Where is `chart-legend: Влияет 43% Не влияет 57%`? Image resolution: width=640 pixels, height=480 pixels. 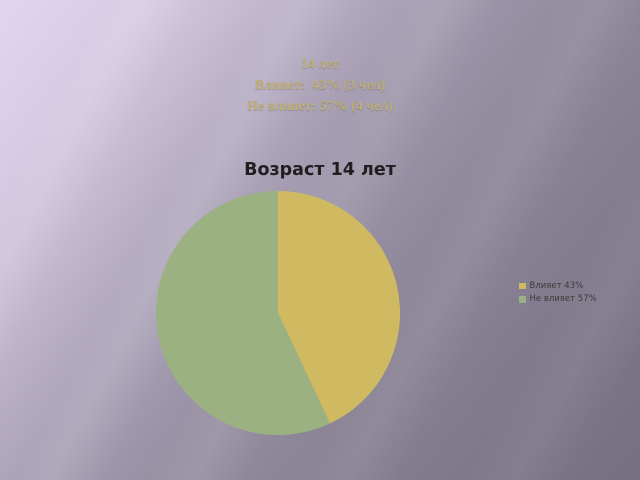 chart-legend: Влияет 43% Не влияет 57% is located at coordinates (558, 292).